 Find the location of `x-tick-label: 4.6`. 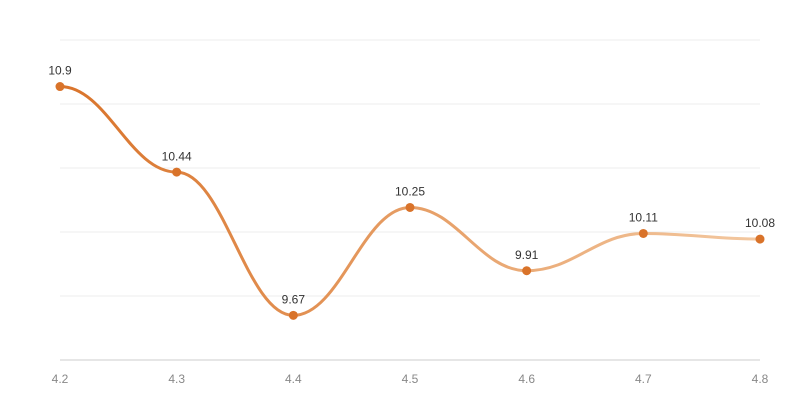

x-tick-label: 4.6 is located at coordinates (526, 379).